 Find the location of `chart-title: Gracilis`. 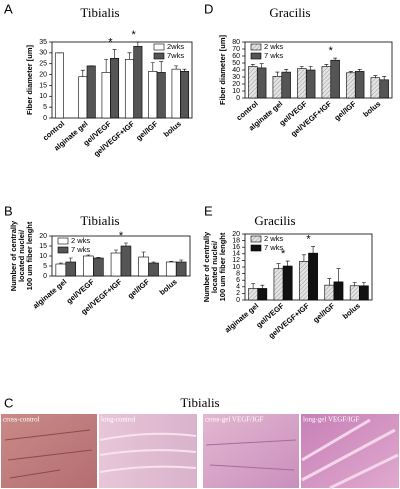

chart-title: Gracilis is located at coordinates (289, 12).